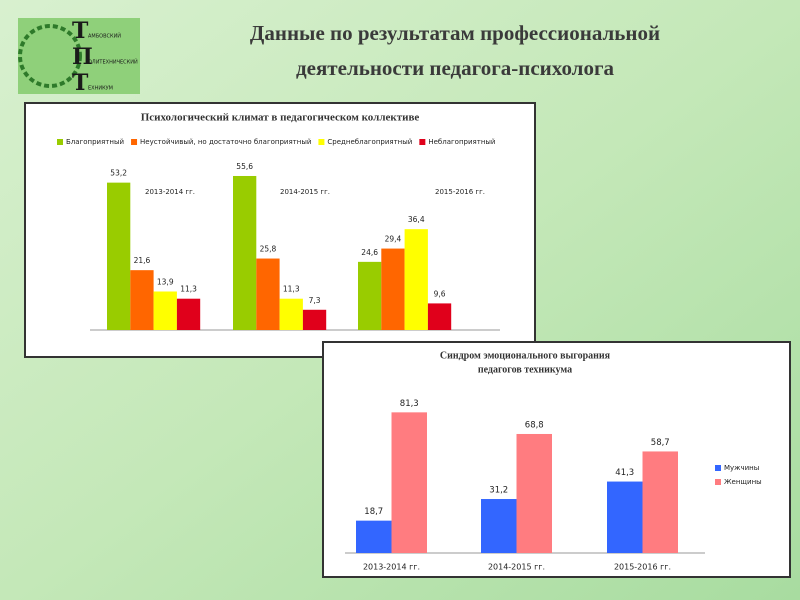 The image size is (800, 600). Describe the element at coordinates (268, 249) in the screenshot. I see `data-label: 25,8` at that location.